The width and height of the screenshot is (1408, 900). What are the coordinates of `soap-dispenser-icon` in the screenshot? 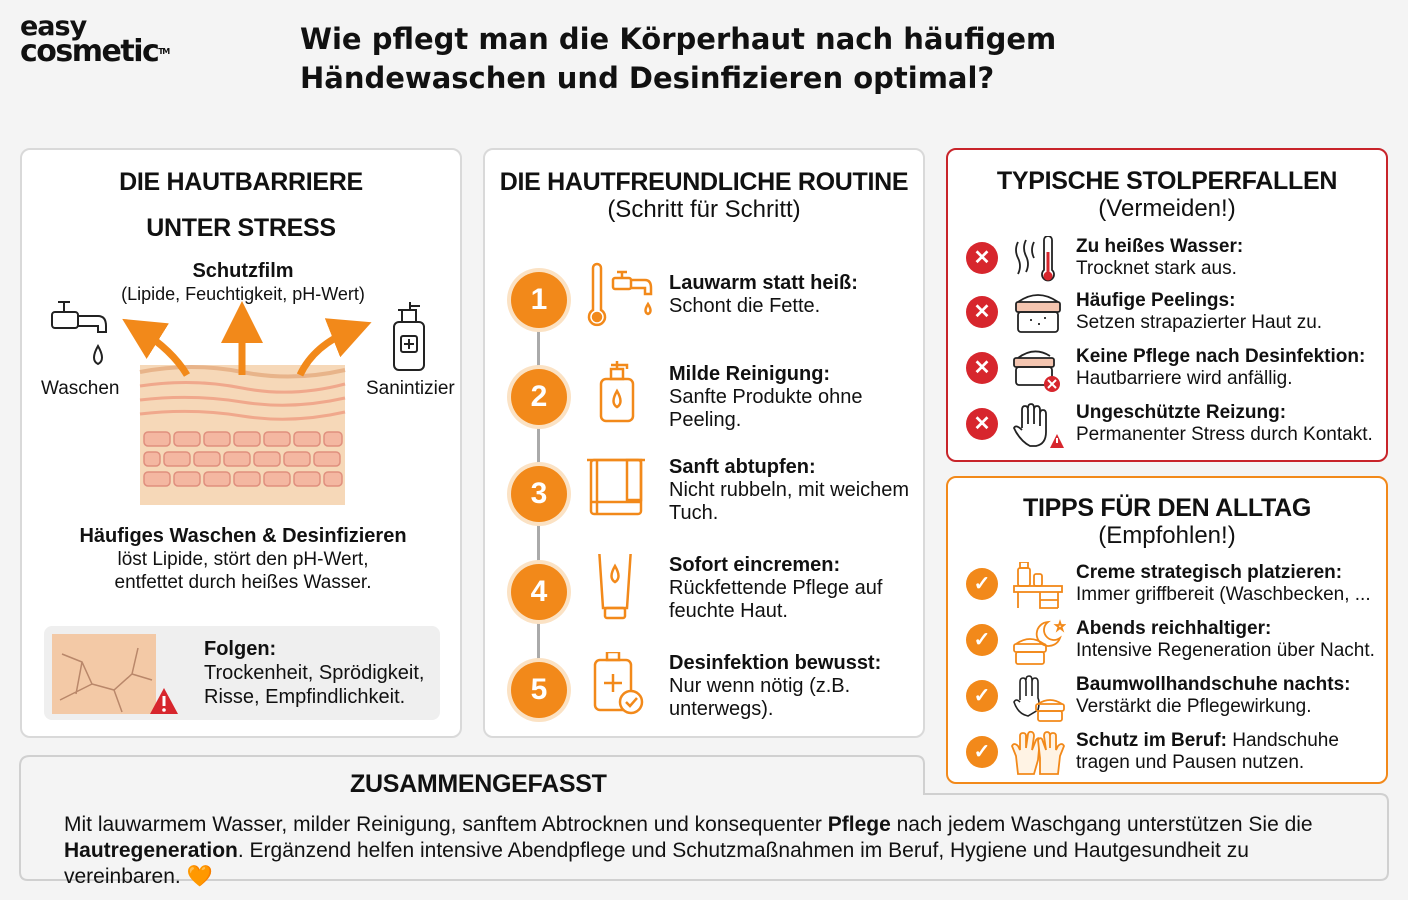 It's located at (617, 392).